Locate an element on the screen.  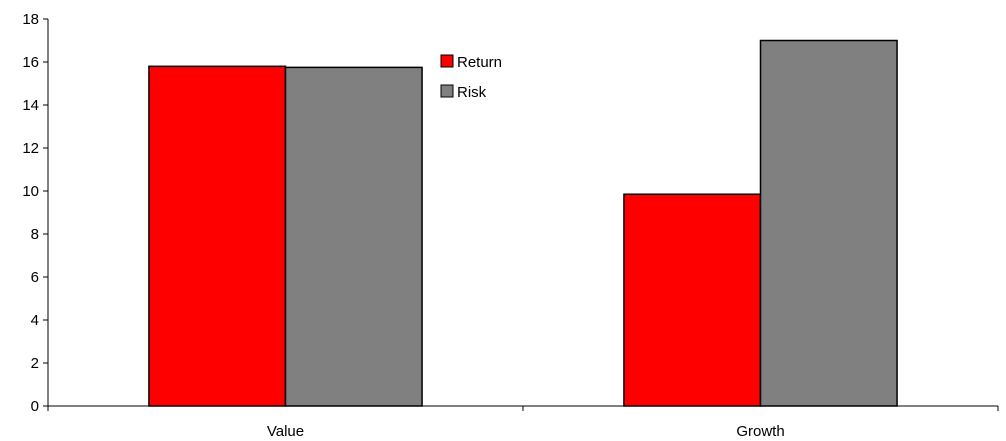
y-tick-label: 0 is located at coordinates (35, 406).